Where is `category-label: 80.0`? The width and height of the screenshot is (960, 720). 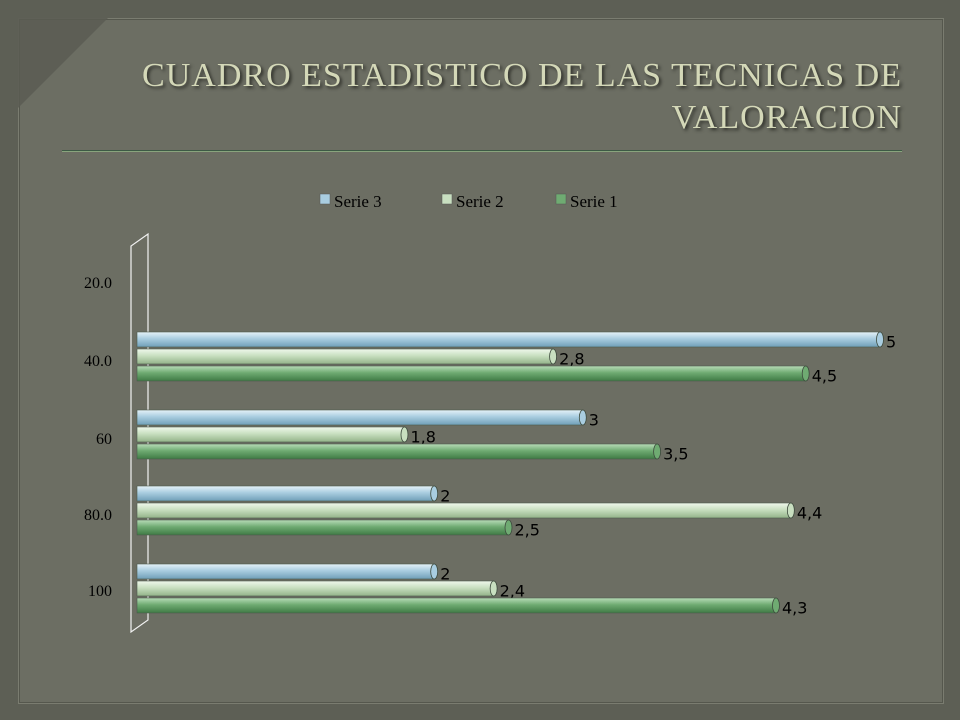 category-label: 80.0 is located at coordinates (98, 515).